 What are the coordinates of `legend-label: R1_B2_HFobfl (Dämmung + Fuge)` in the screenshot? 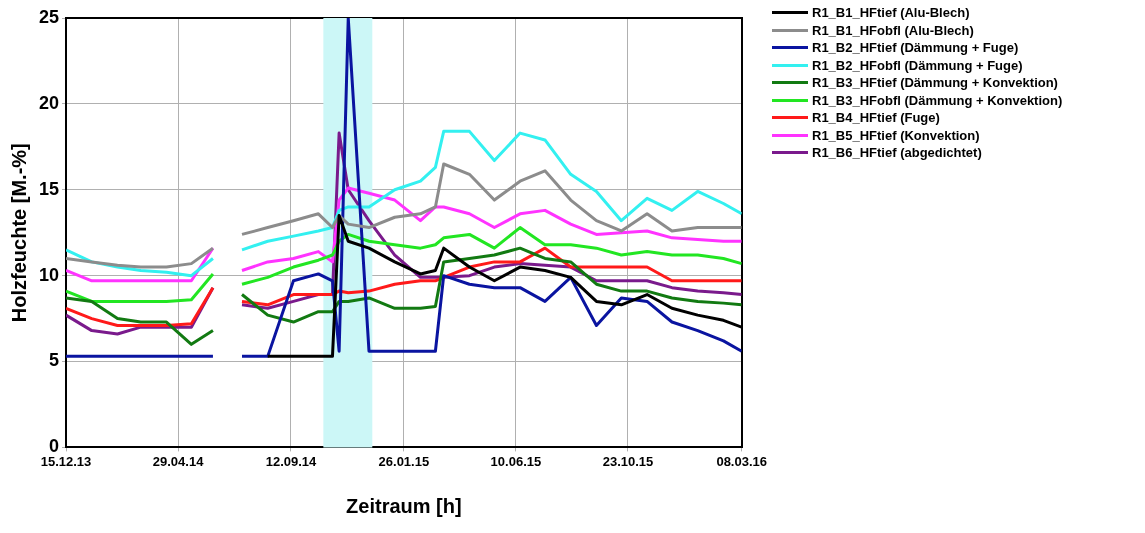 It's located at (917, 65).